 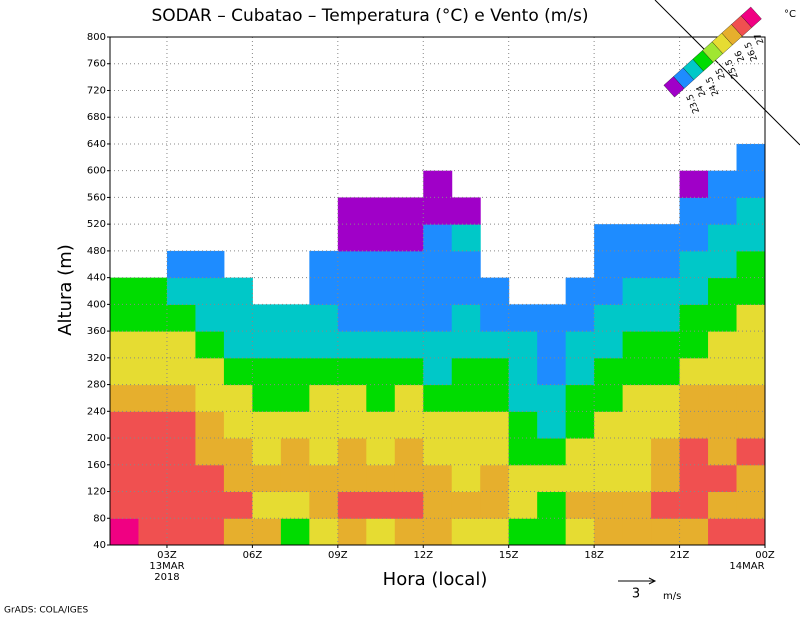 What do you see at coordinates (96, 331) in the screenshot?
I see `y-tick-label: 360` at bounding box center [96, 331].